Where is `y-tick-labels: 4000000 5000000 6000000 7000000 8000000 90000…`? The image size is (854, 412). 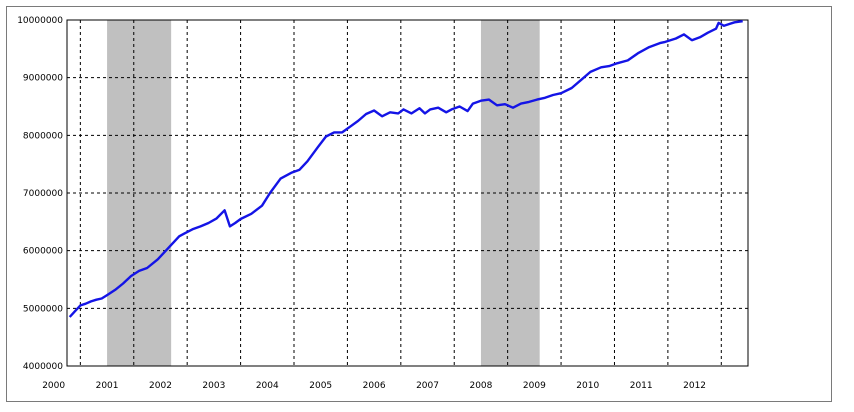 y-tick-labels: 4000000 5000000 6000000 7000000 8000000 90000… is located at coordinates (40, 194).